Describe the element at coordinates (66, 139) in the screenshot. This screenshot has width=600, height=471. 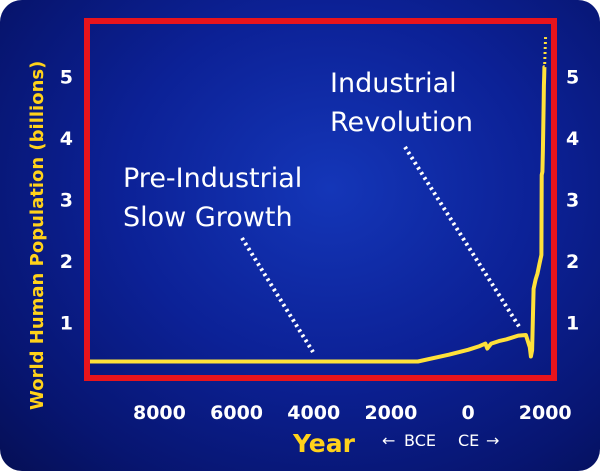
I see `y-tick-left-label: 4` at that location.